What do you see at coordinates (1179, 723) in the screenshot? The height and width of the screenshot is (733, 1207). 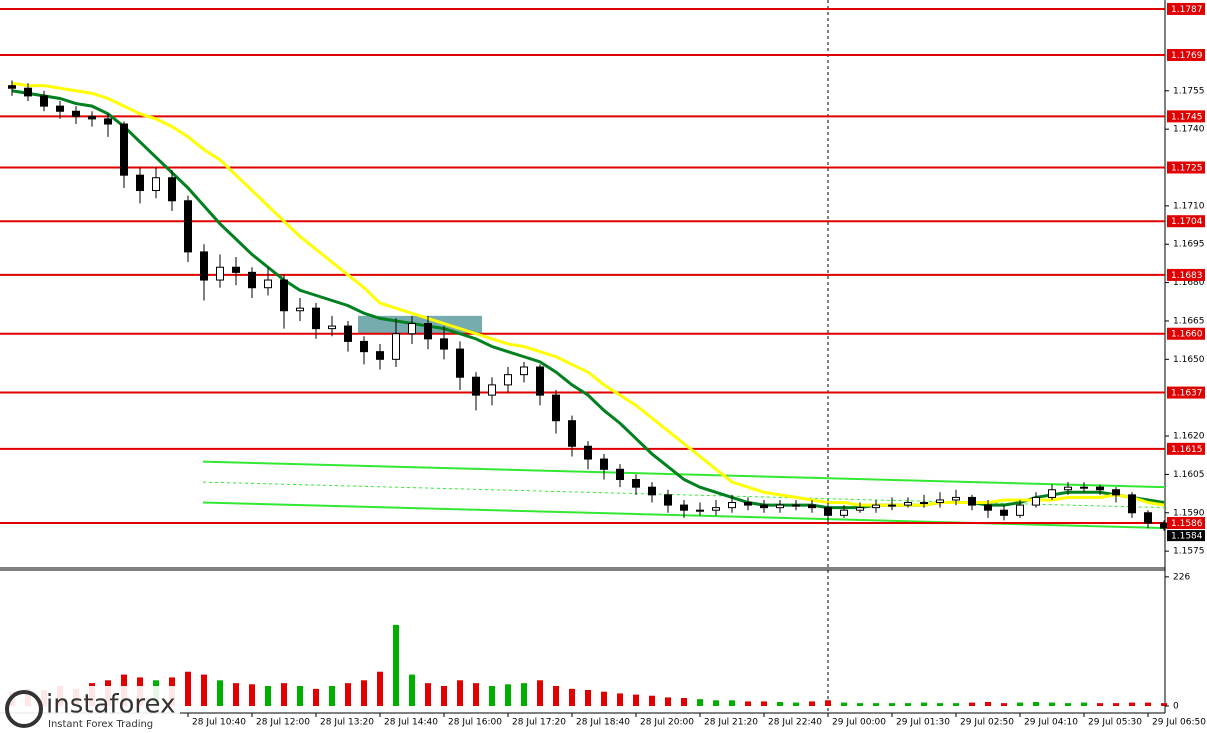 I see `x-tick-label: 29 Jul 06:50` at bounding box center [1179, 723].